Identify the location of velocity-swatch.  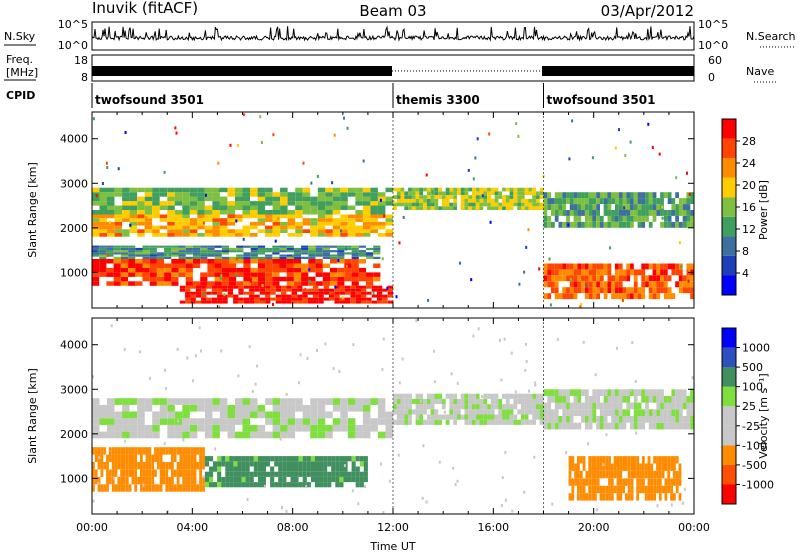
(729, 455).